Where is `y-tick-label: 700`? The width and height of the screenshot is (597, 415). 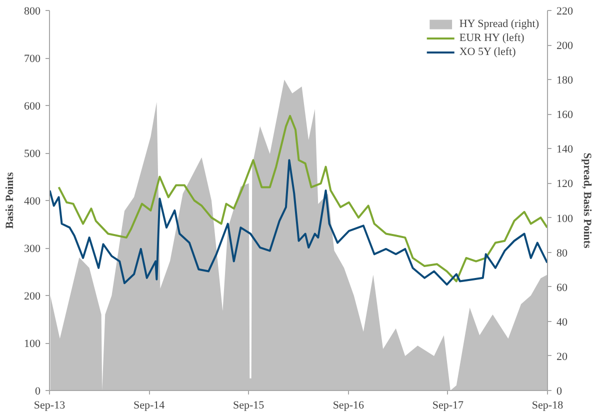
y-tick-label: 700 is located at coordinates (32, 59).